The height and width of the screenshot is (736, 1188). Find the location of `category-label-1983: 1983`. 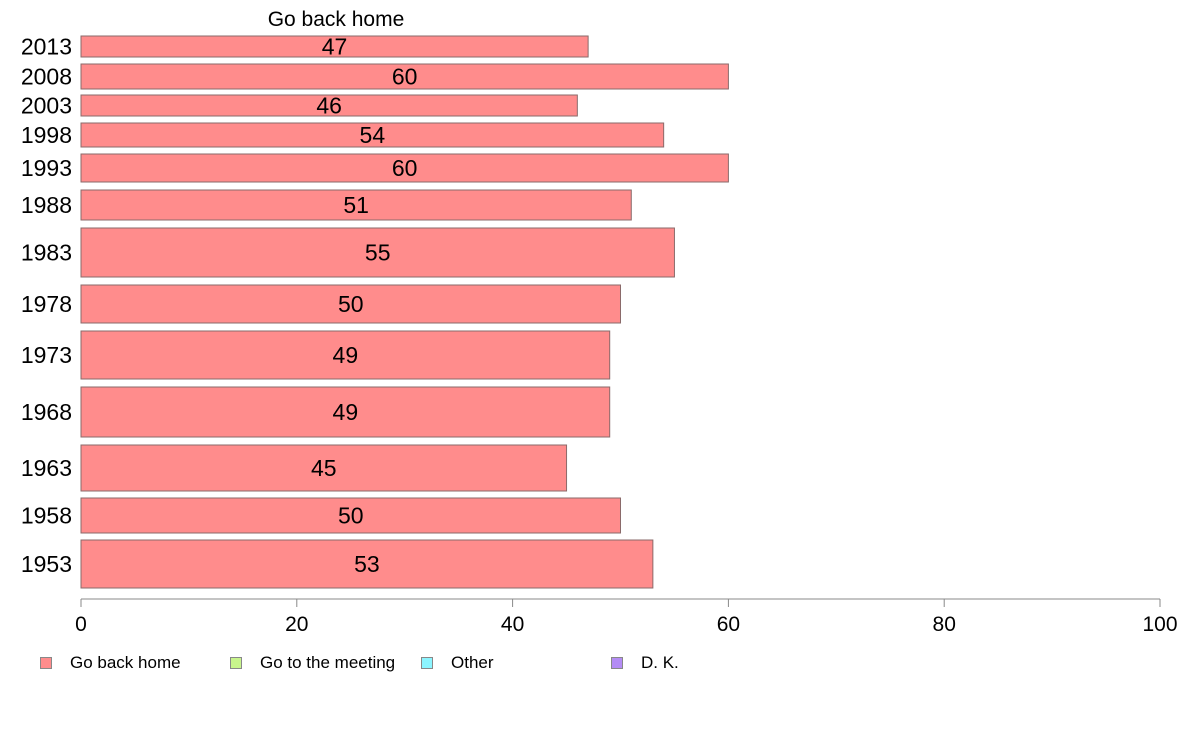

category-label-1983: 1983 is located at coordinates (46, 253).